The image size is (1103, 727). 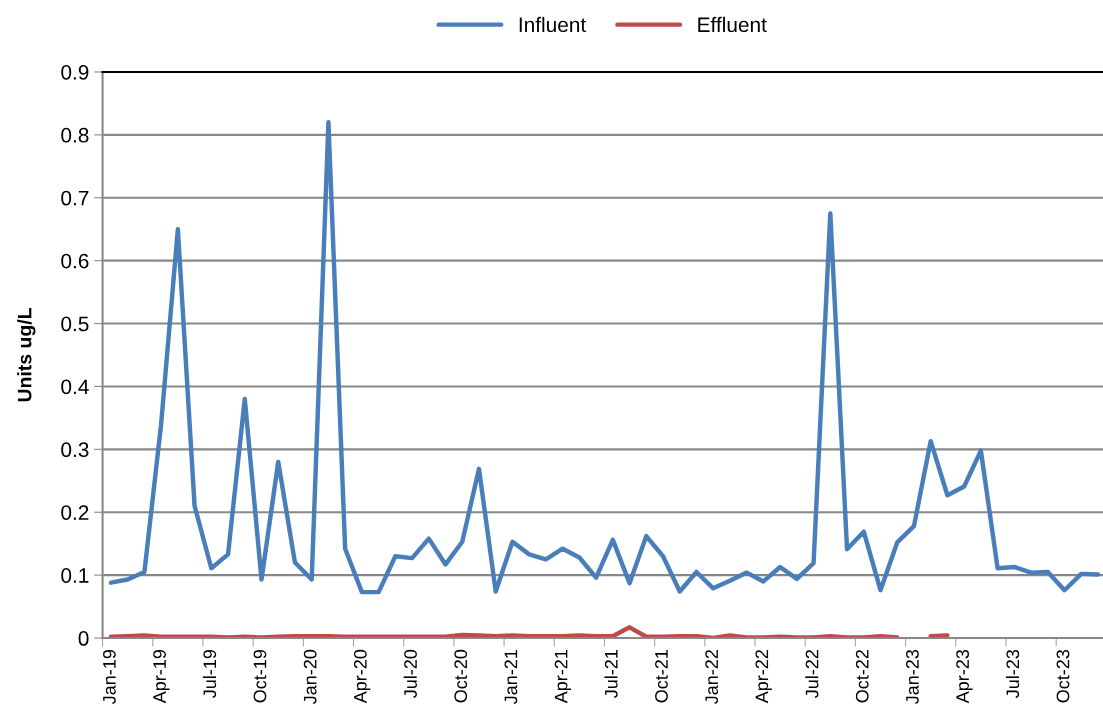 I want to click on y-tick-label: 0.6, so click(x=75, y=261).